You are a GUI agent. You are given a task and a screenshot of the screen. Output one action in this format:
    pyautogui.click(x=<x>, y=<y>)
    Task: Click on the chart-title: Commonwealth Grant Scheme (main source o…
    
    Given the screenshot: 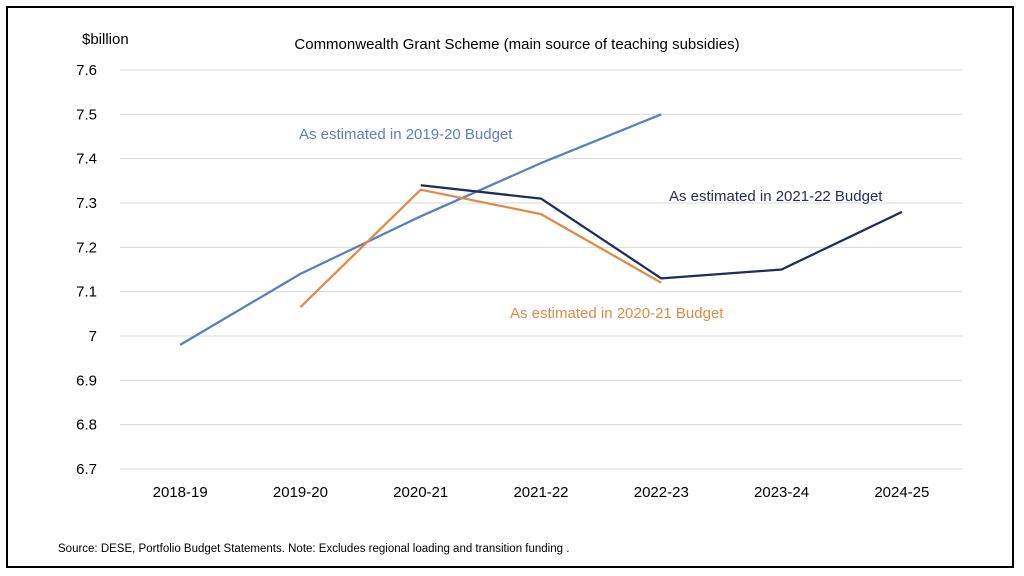 What is the action you would take?
    pyautogui.click(x=516, y=44)
    